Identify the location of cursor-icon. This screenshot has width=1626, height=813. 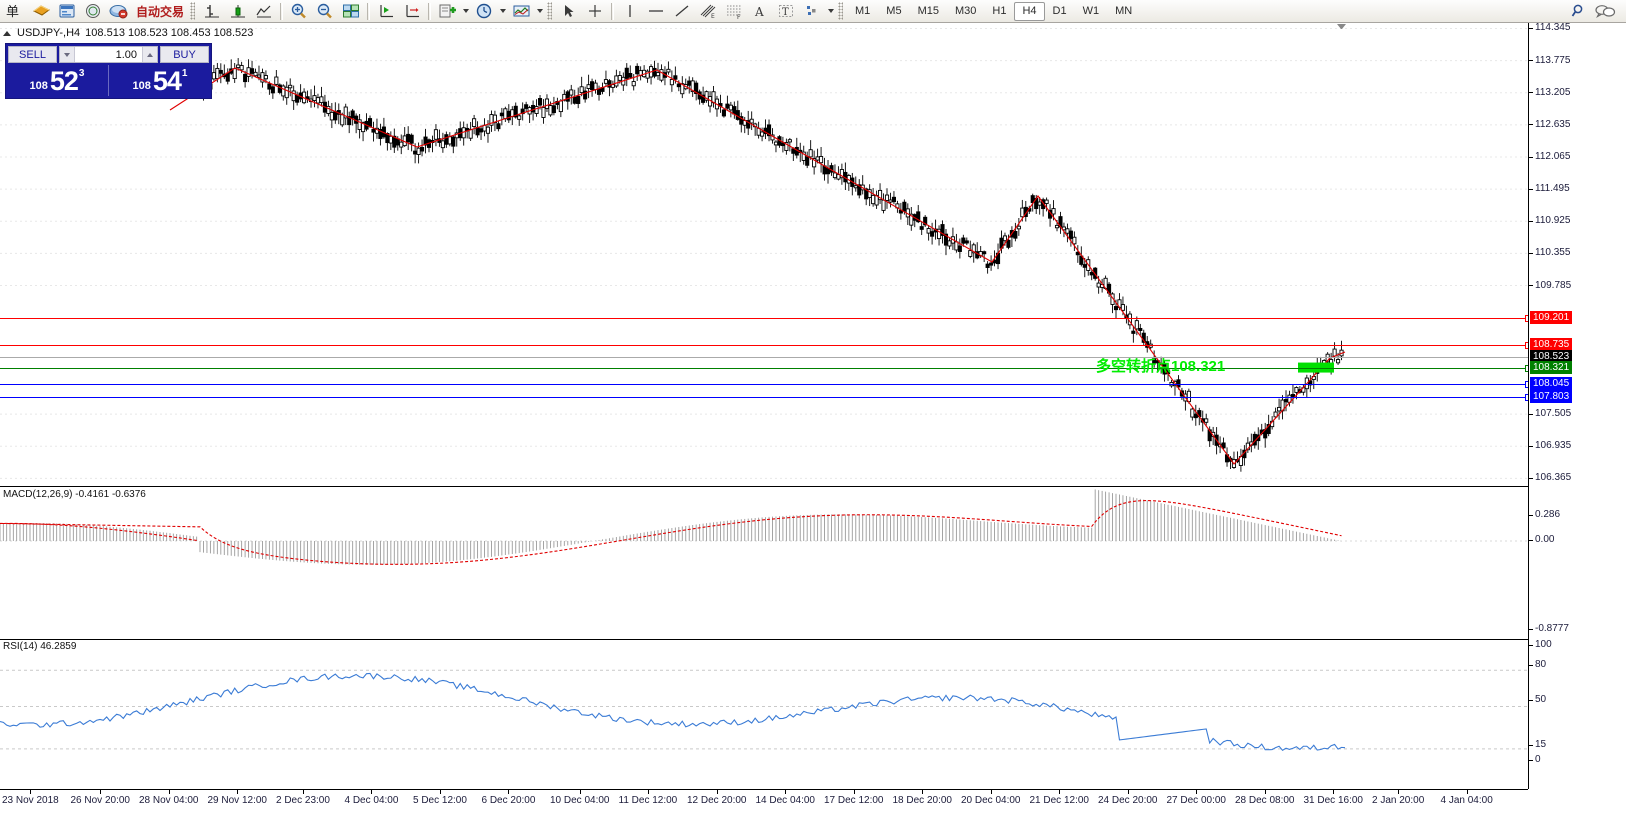
(569, 11).